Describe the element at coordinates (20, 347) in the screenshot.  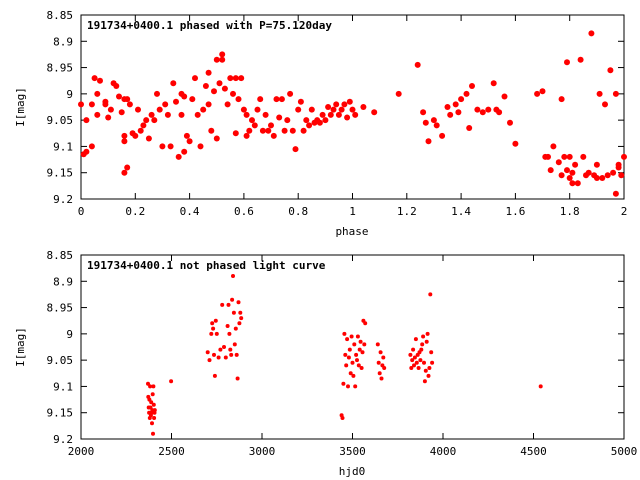
I see `unphased-plot-ylabel: I[mag]` at that location.